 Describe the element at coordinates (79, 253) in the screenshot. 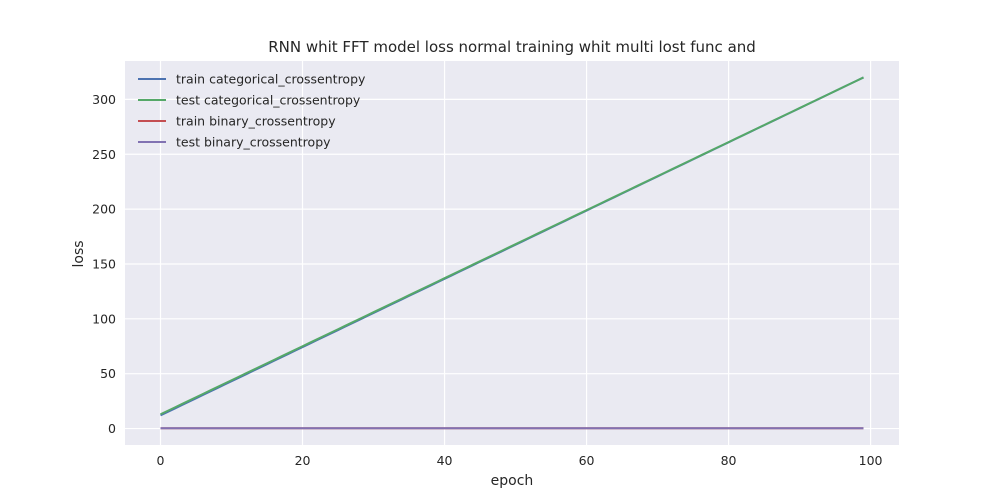

I see `y-axis-label: loss` at that location.